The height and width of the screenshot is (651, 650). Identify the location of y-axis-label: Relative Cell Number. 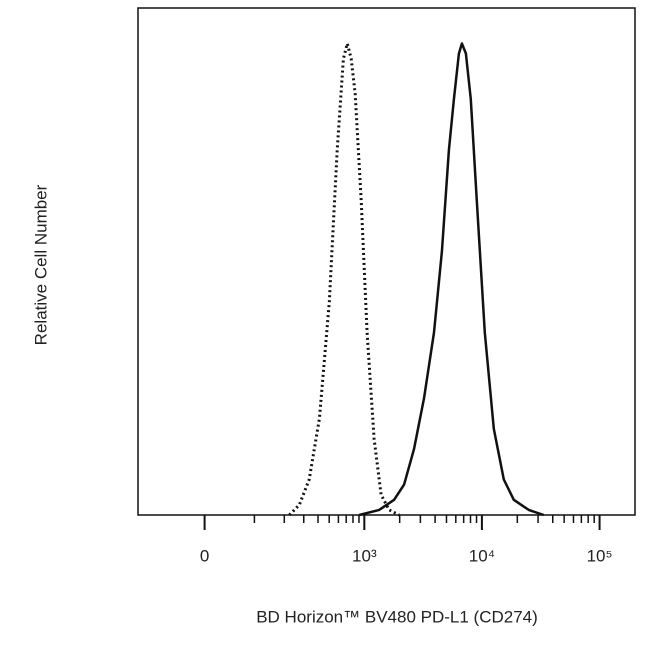
(40, 264).